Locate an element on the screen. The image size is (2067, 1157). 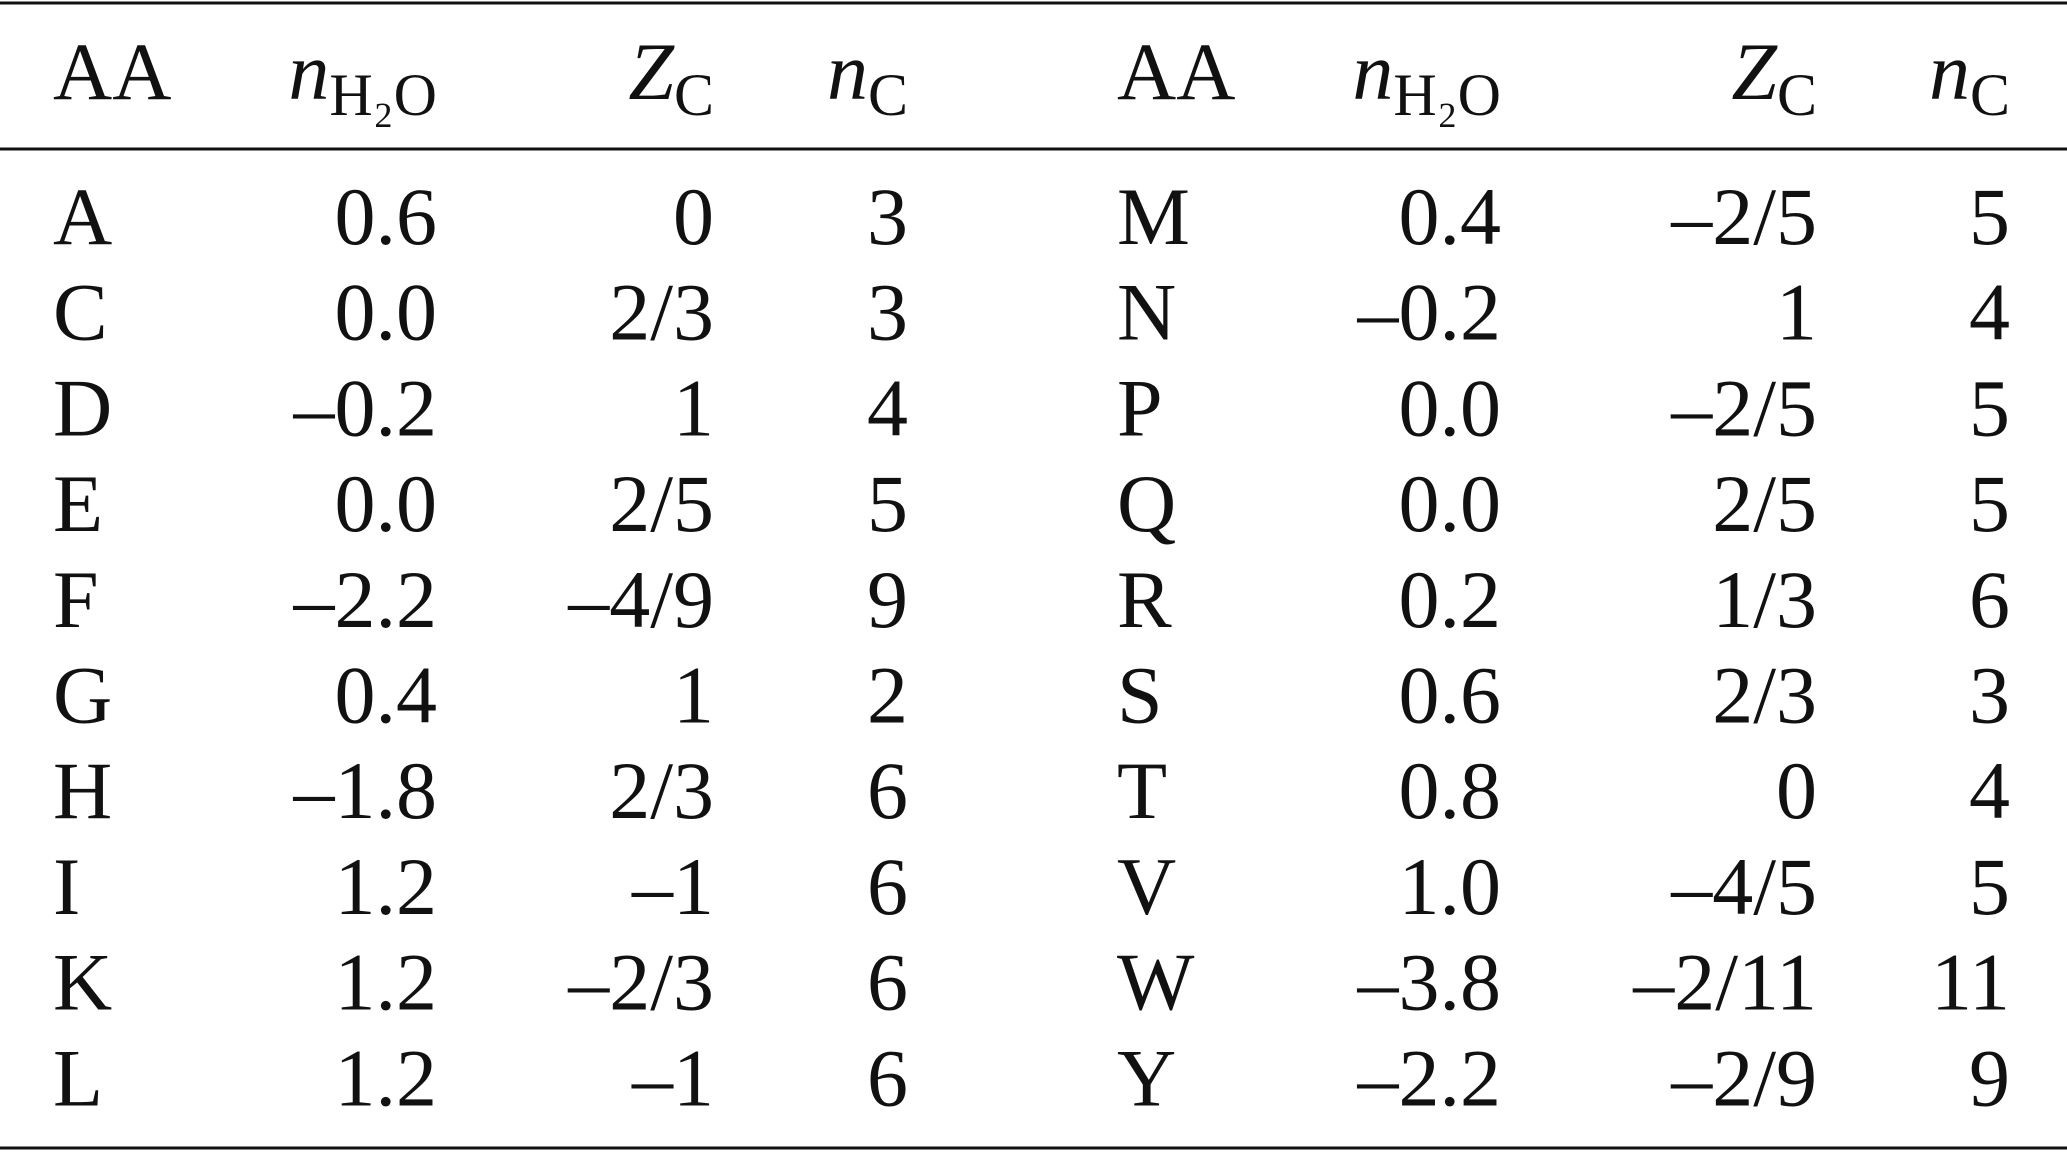
table-cell: A is located at coordinates (82, 216).